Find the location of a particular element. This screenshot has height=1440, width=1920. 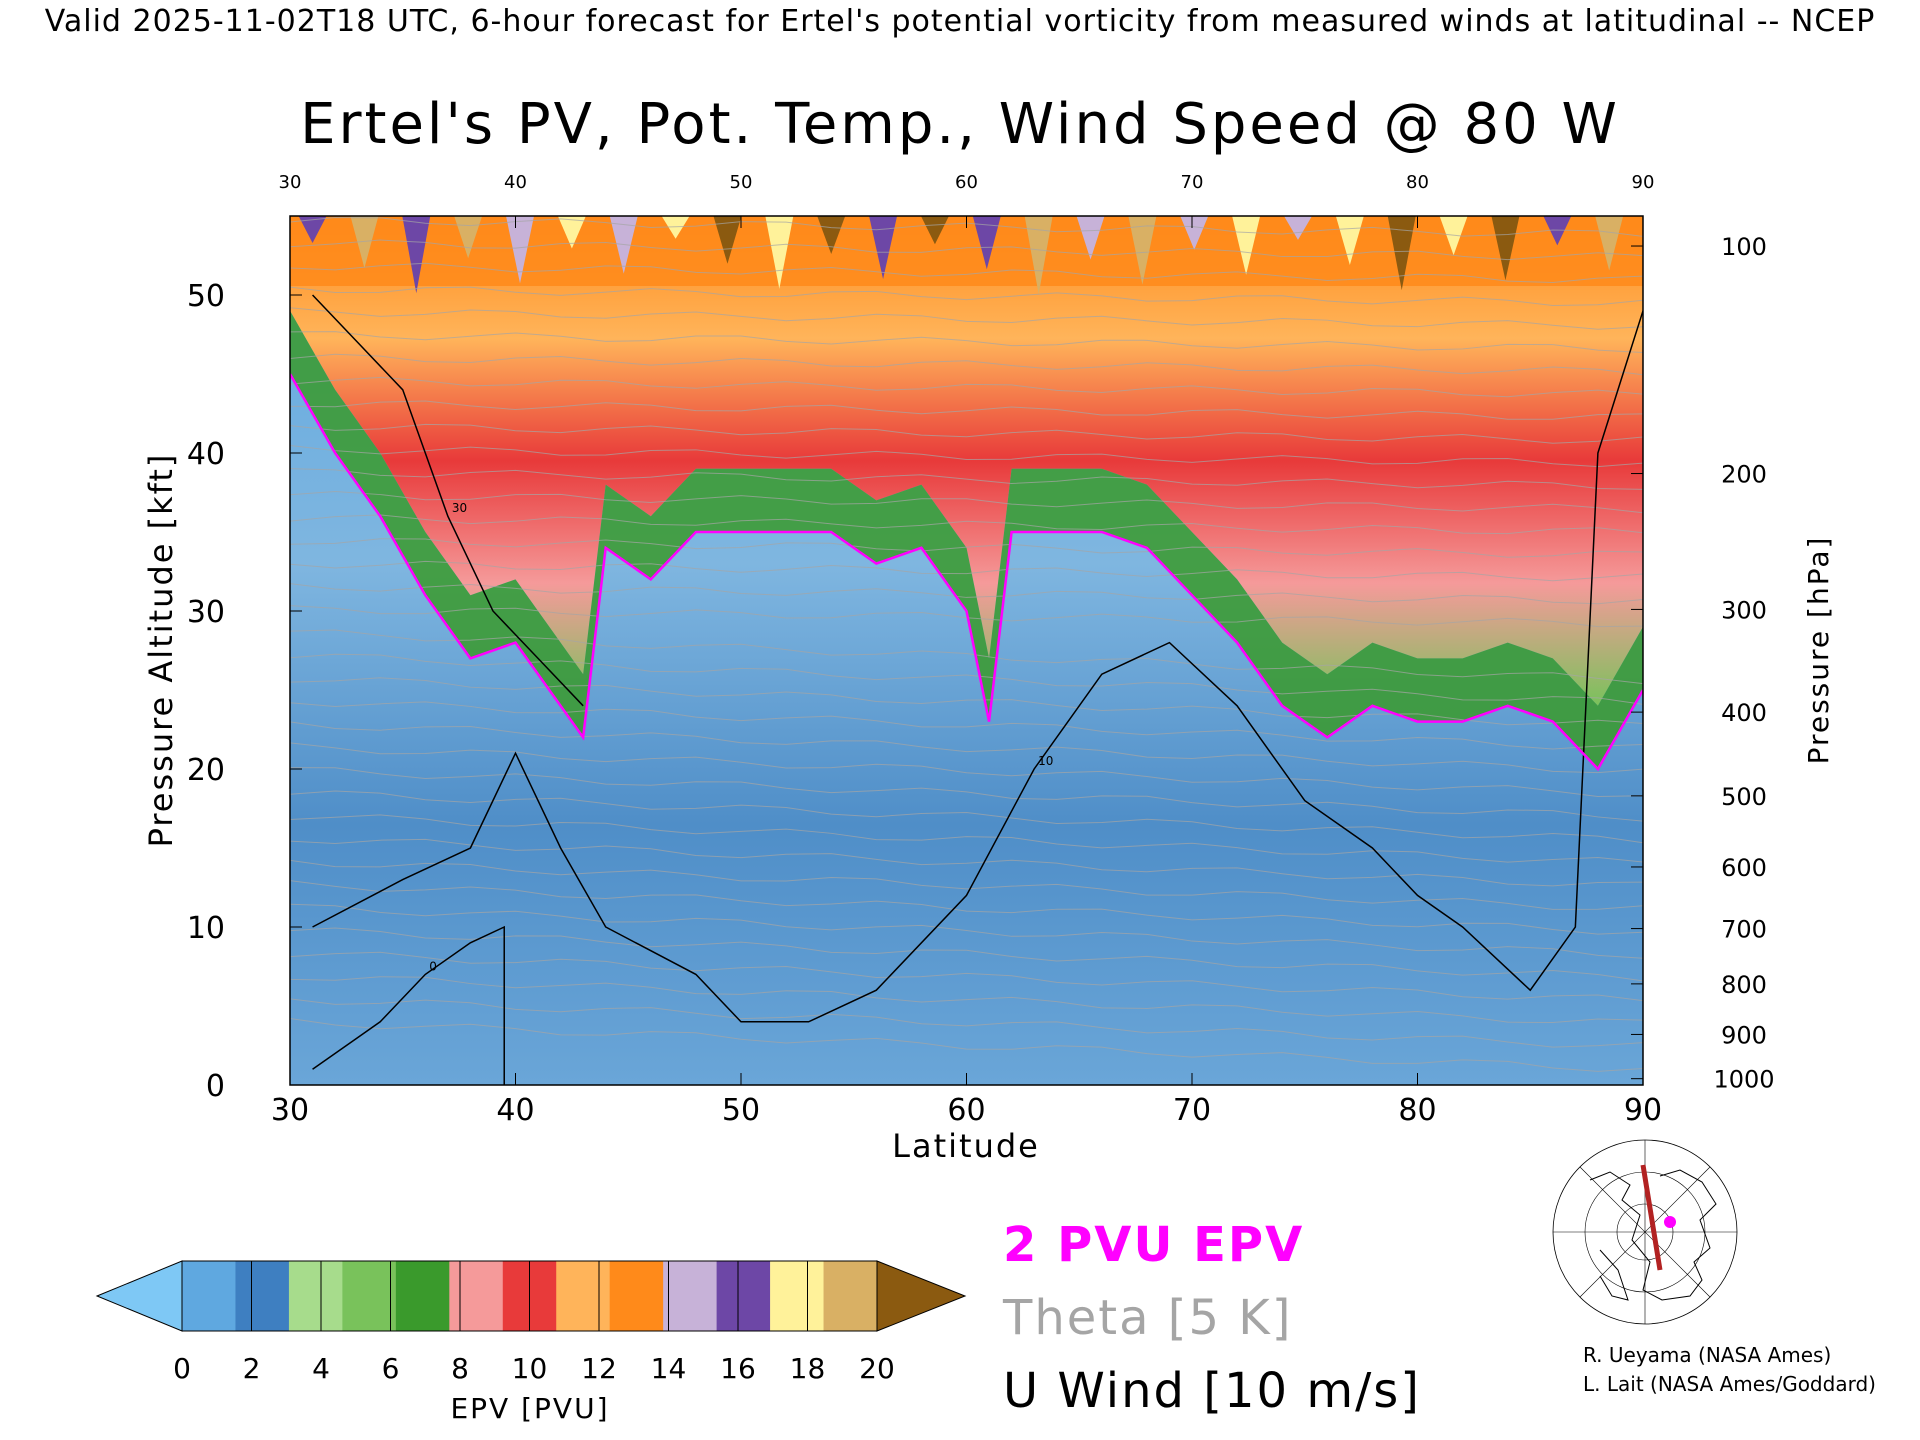

colorbar-tick-label: 0 is located at coordinates (182, 1368).